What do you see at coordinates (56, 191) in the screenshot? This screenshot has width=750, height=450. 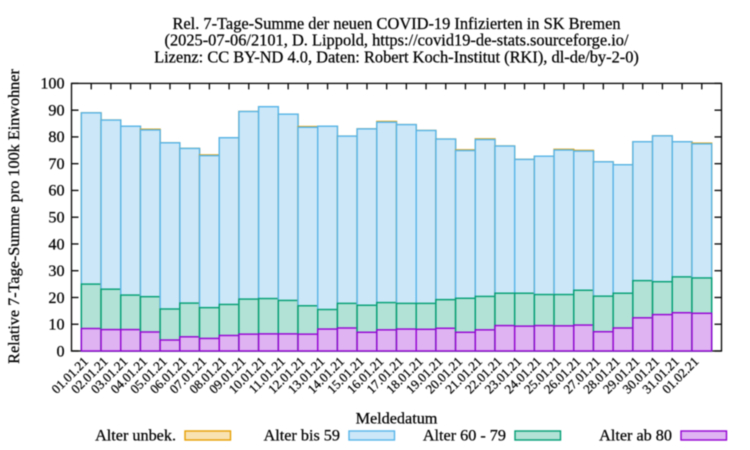 I see `y-tick-label: 60` at bounding box center [56, 191].